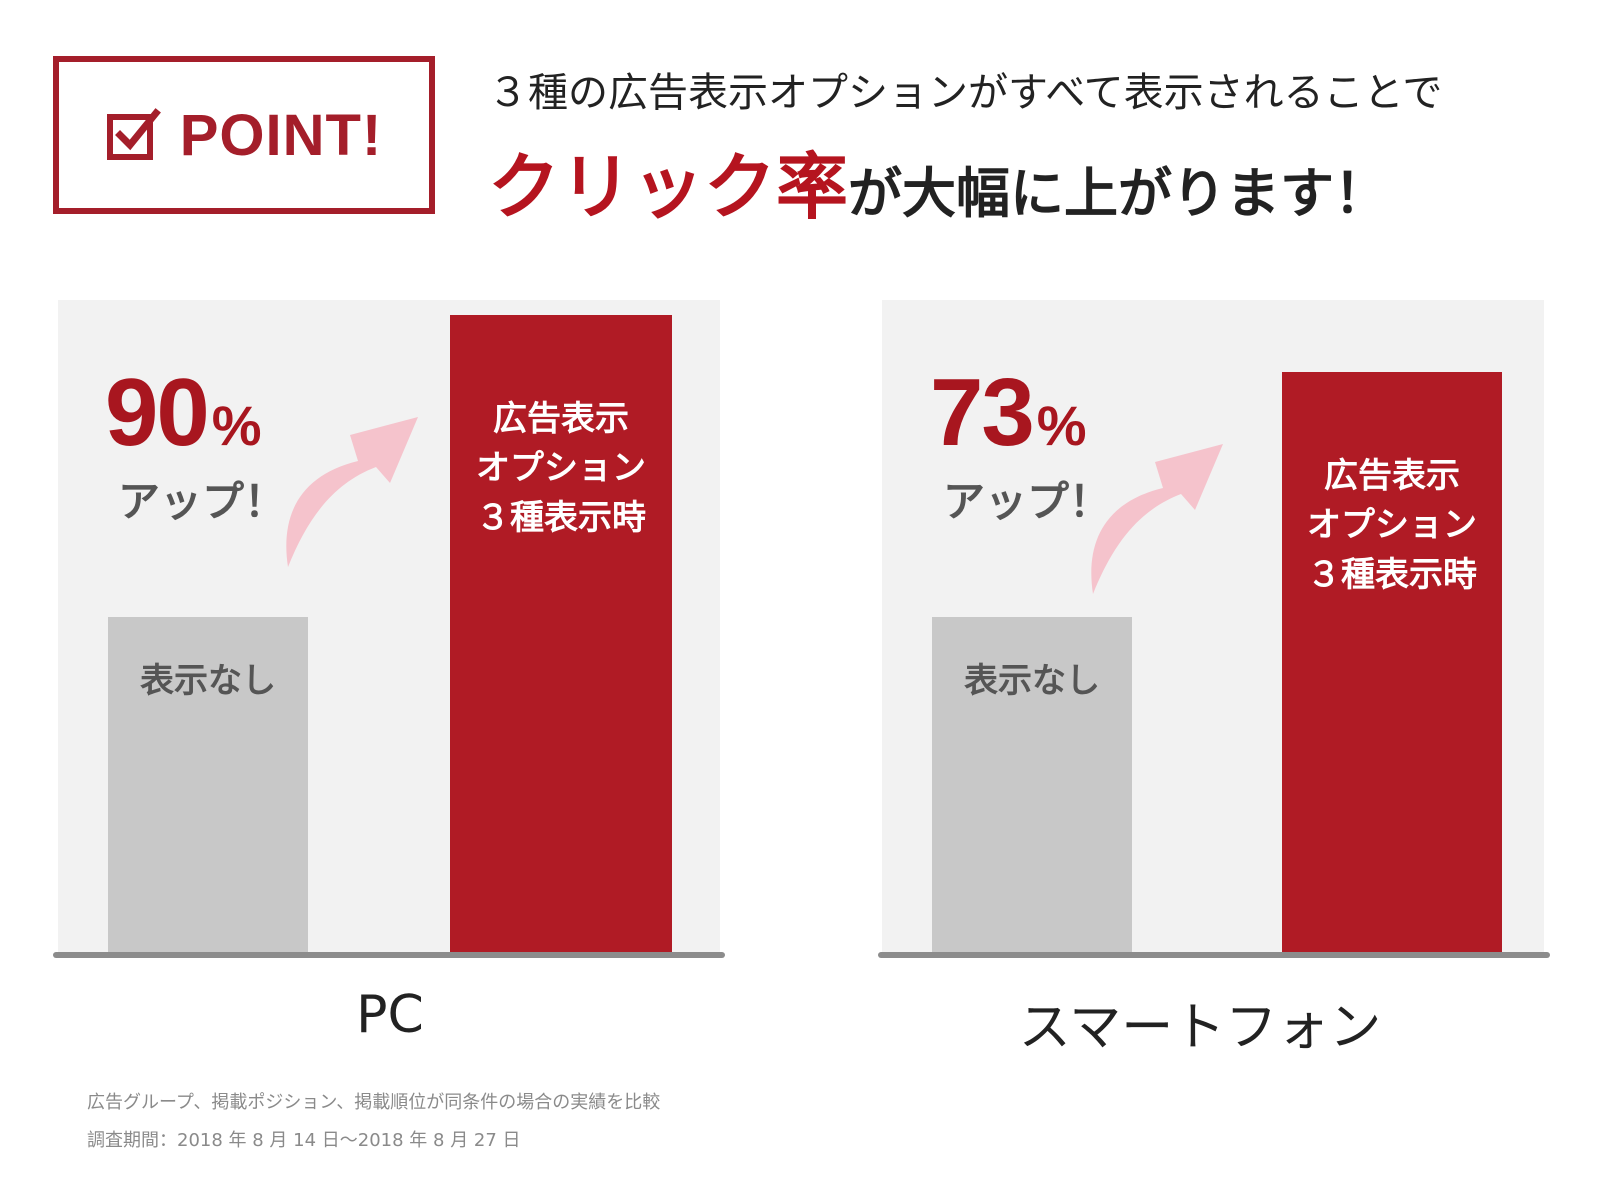  I want to click on pc-increase-unit: %, so click(236, 425).